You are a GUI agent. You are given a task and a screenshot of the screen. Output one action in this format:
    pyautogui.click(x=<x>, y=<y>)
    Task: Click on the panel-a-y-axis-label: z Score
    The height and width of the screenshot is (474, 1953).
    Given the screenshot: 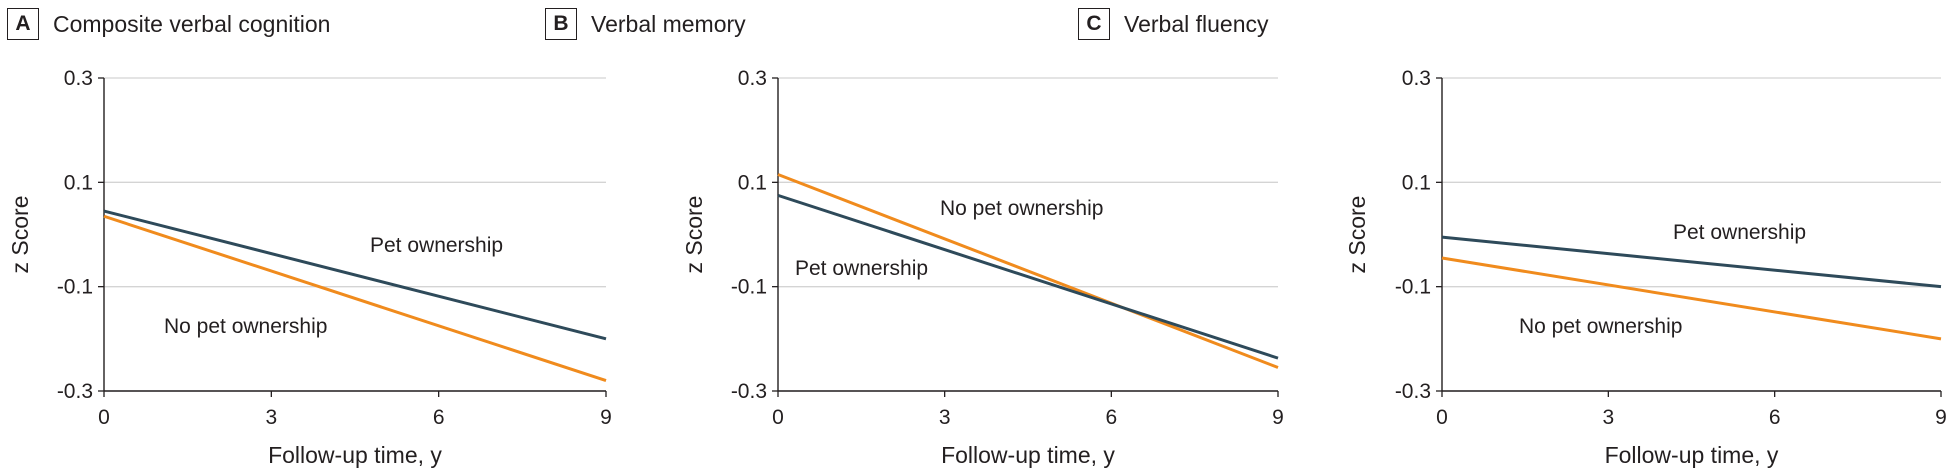 What is the action you would take?
    pyautogui.click(x=20, y=235)
    